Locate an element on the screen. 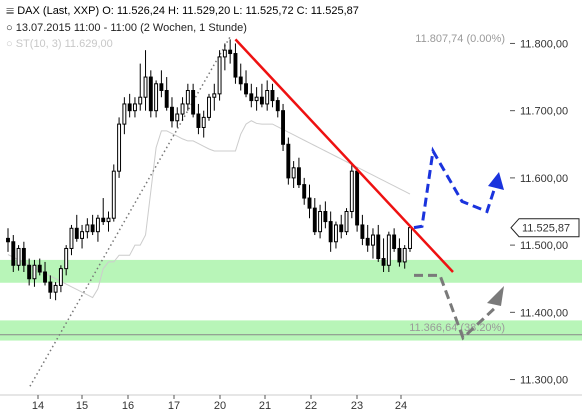 Image resolution: width=582 pixels, height=415 pixels. x-tick-label: 16 is located at coordinates (128, 406).